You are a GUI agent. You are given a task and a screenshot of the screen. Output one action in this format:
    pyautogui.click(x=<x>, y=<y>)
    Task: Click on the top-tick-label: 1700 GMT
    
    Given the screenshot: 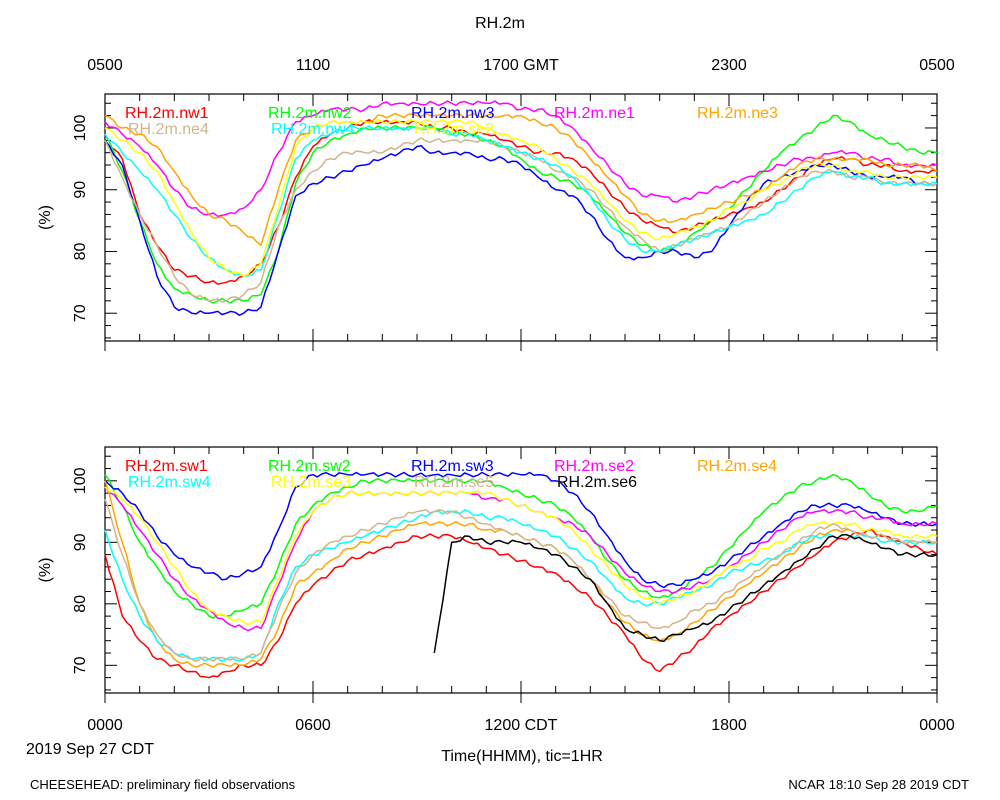 What is the action you would take?
    pyautogui.click(x=521, y=65)
    